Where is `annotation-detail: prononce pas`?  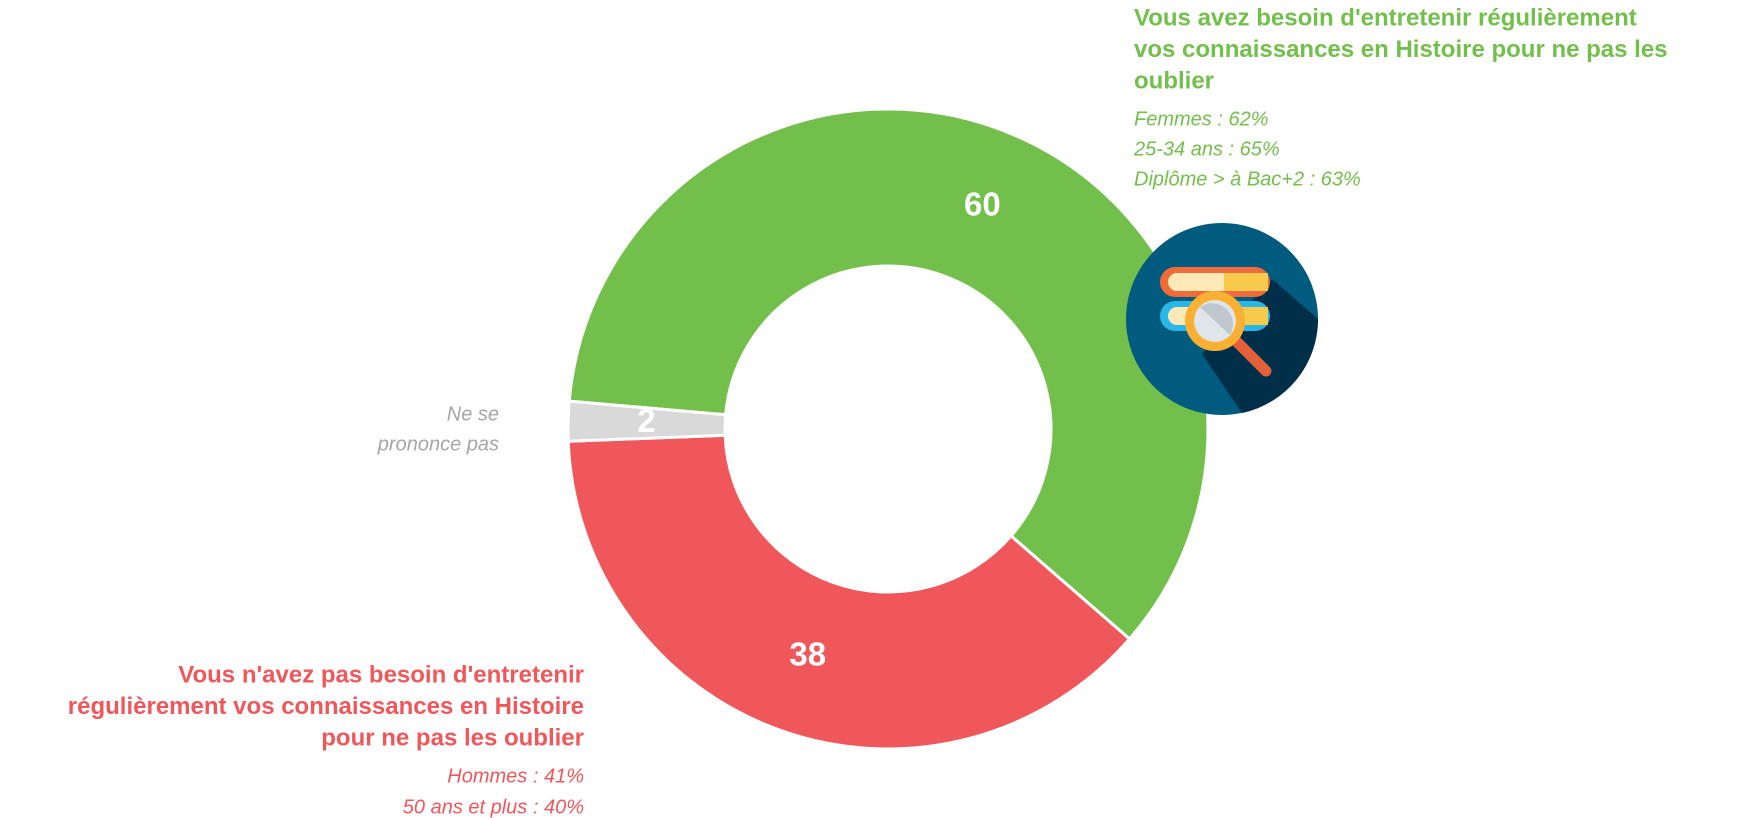 annotation-detail: prononce pas is located at coordinates (438, 444).